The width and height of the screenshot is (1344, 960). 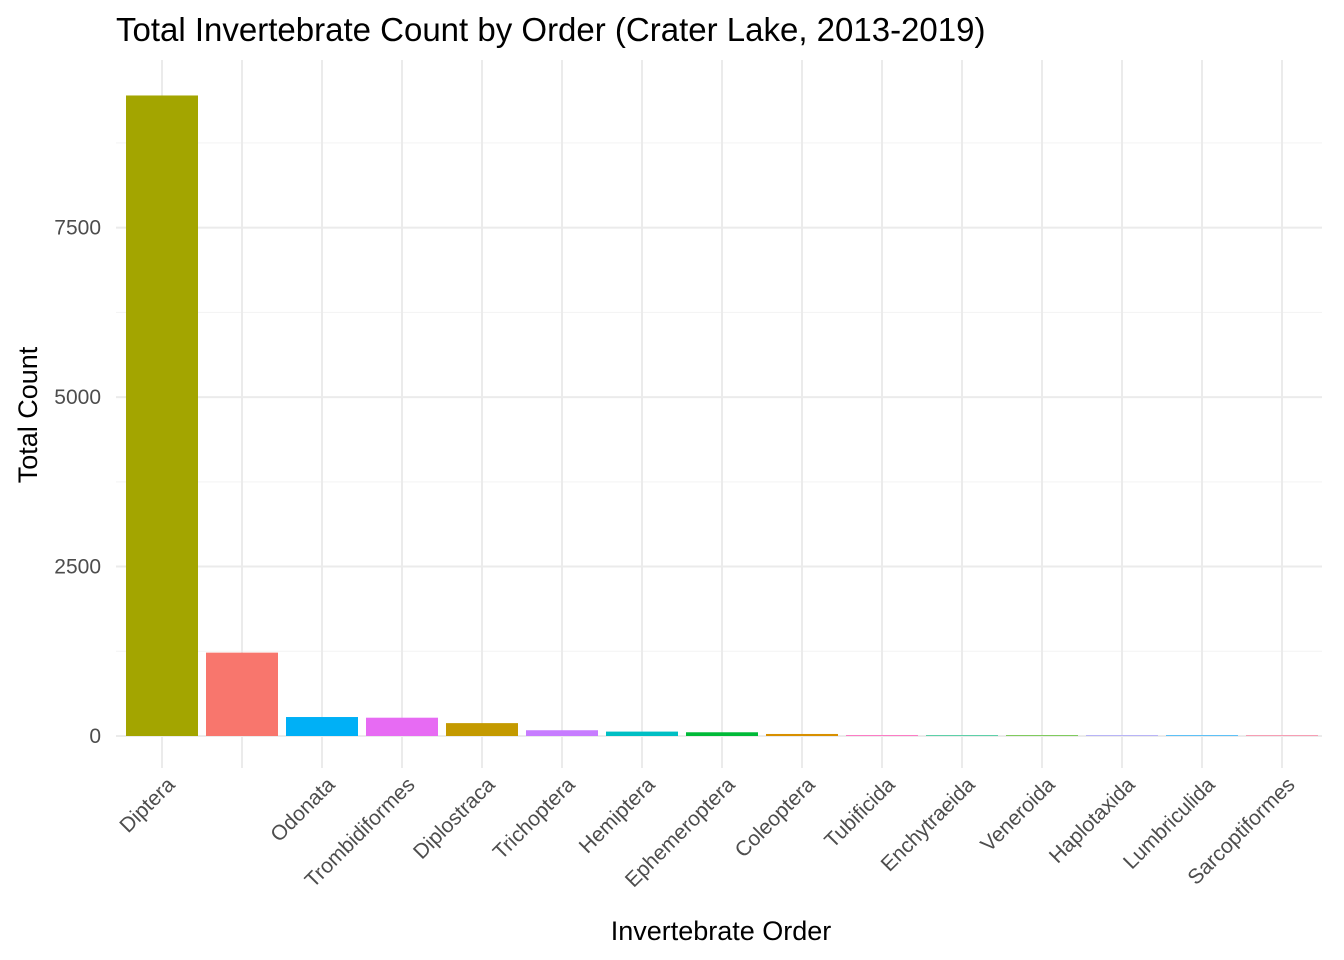 What do you see at coordinates (77, 397) in the screenshot?
I see `y-tick-label: 5000` at bounding box center [77, 397].